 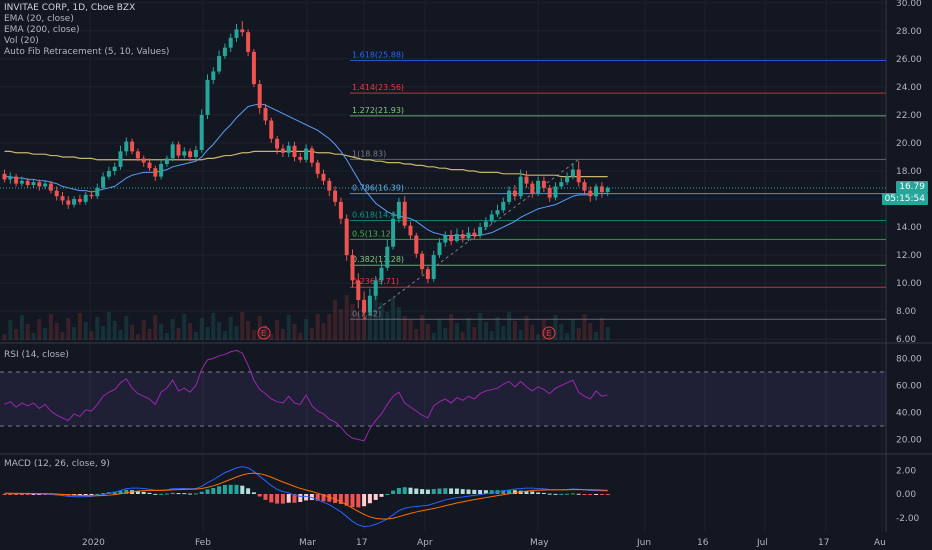 I want to click on time-axis-tick: May, so click(x=539, y=543).